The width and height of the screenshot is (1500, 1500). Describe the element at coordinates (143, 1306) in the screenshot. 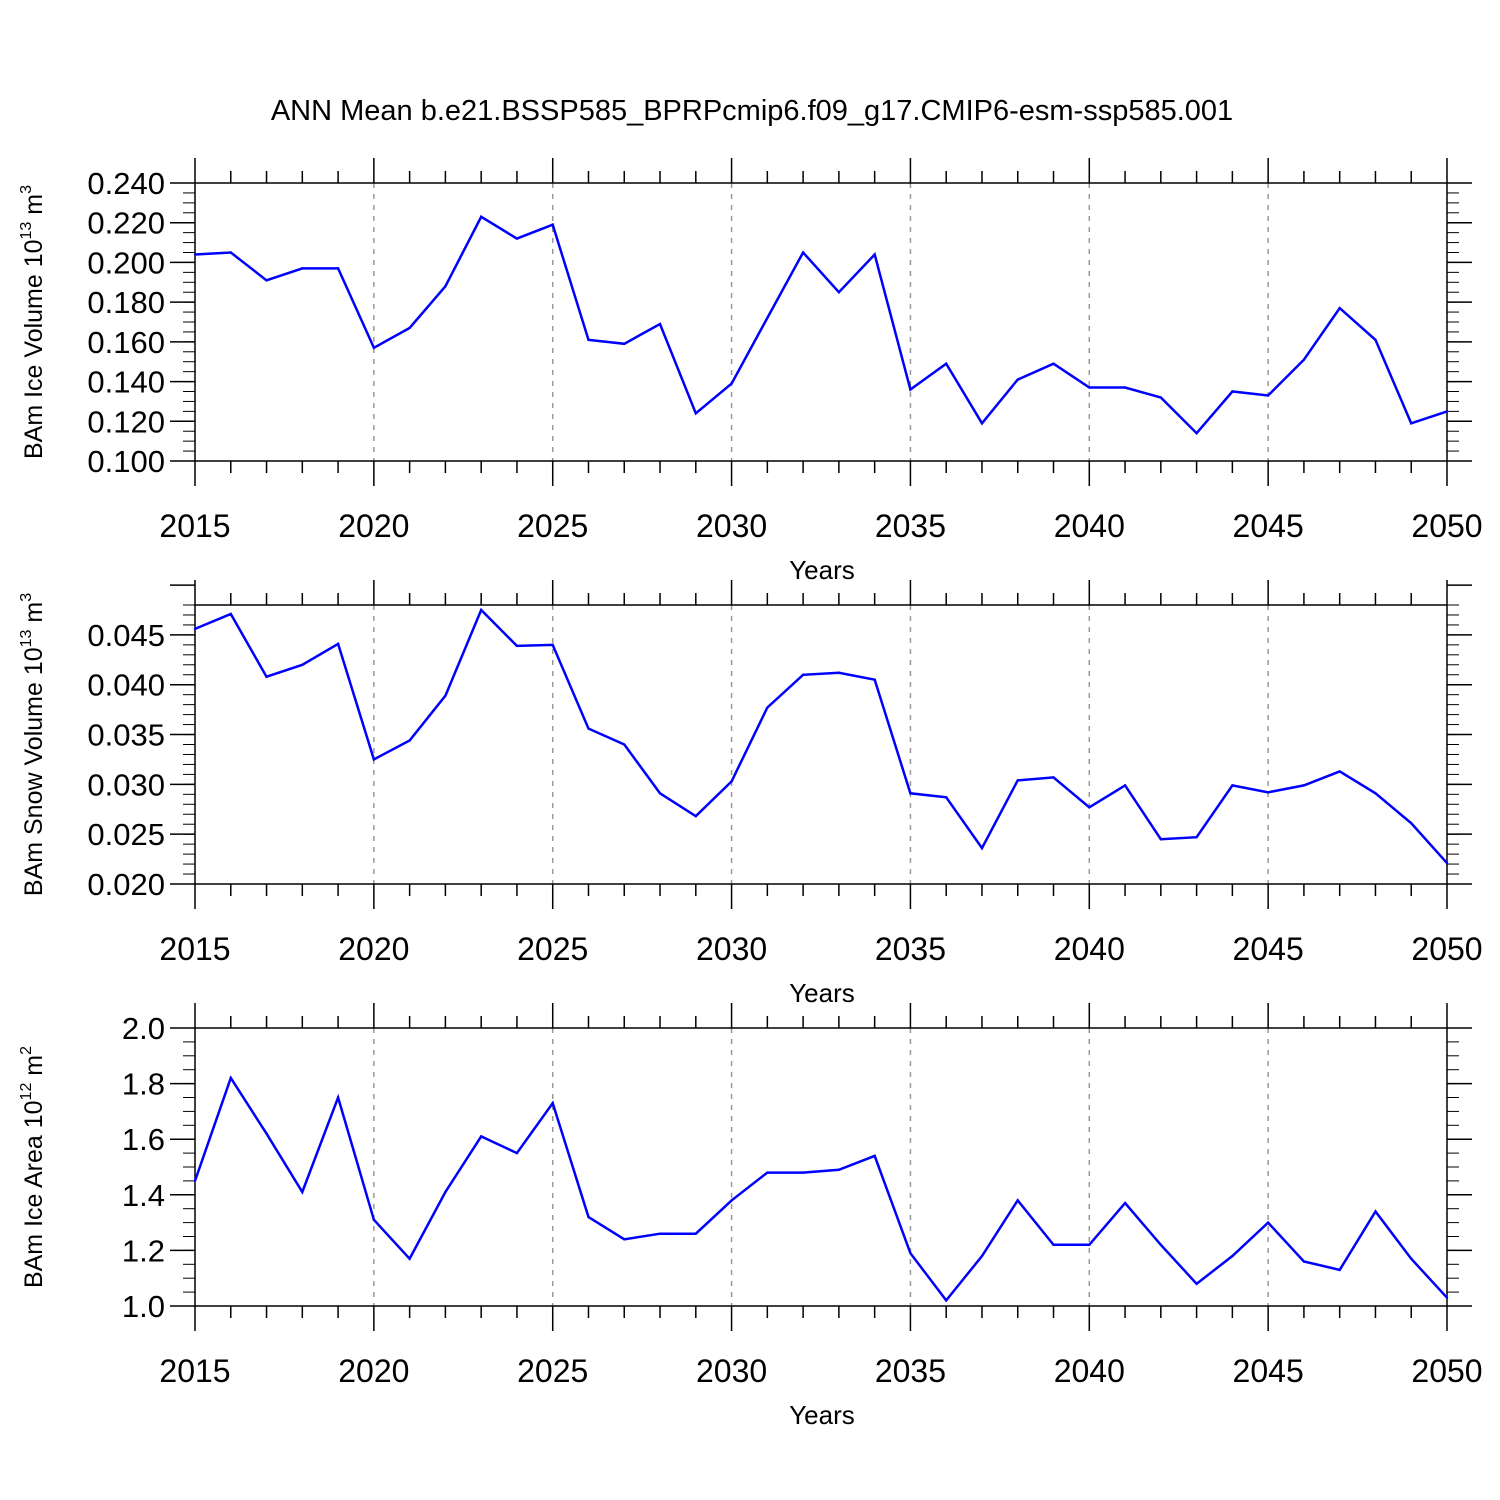

I see `y-tick-label: 1.0` at that location.